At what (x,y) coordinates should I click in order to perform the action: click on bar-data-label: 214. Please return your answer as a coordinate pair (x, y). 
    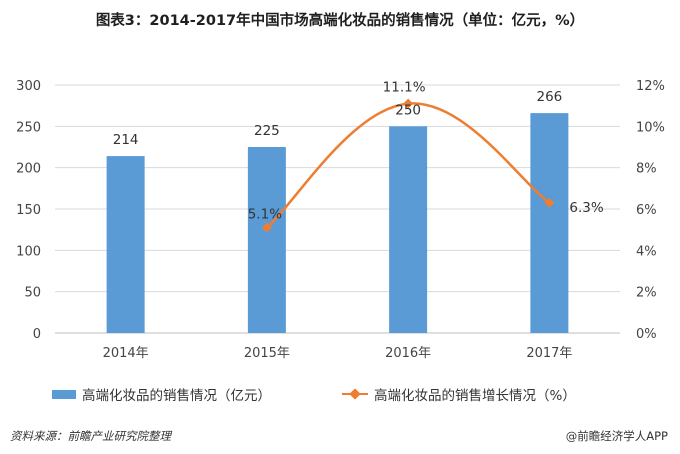
    Looking at the image, I should click on (126, 140).